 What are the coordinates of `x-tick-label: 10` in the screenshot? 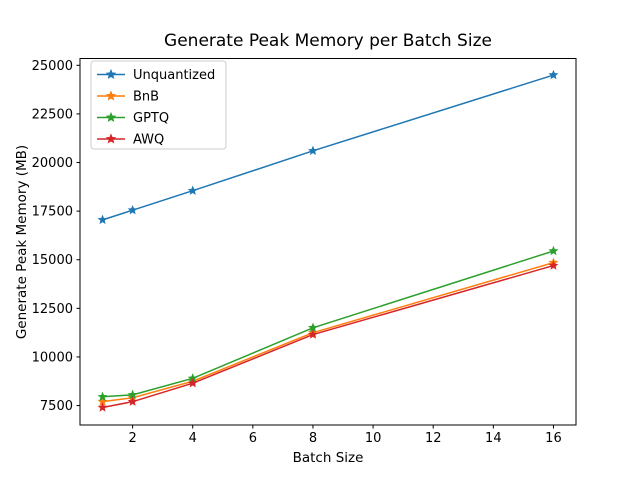 It's located at (373, 438).